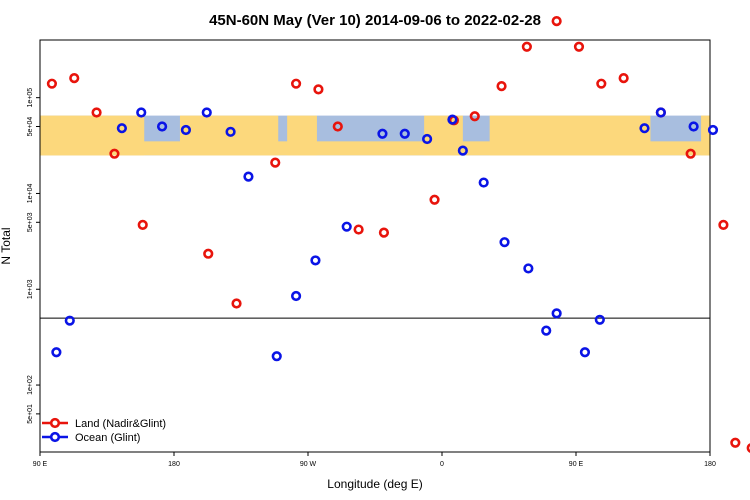 Image resolution: width=750 pixels, height=500 pixels. Describe the element at coordinates (30, 222) in the screenshot. I see `y-tick-label: 5e+03` at that location.